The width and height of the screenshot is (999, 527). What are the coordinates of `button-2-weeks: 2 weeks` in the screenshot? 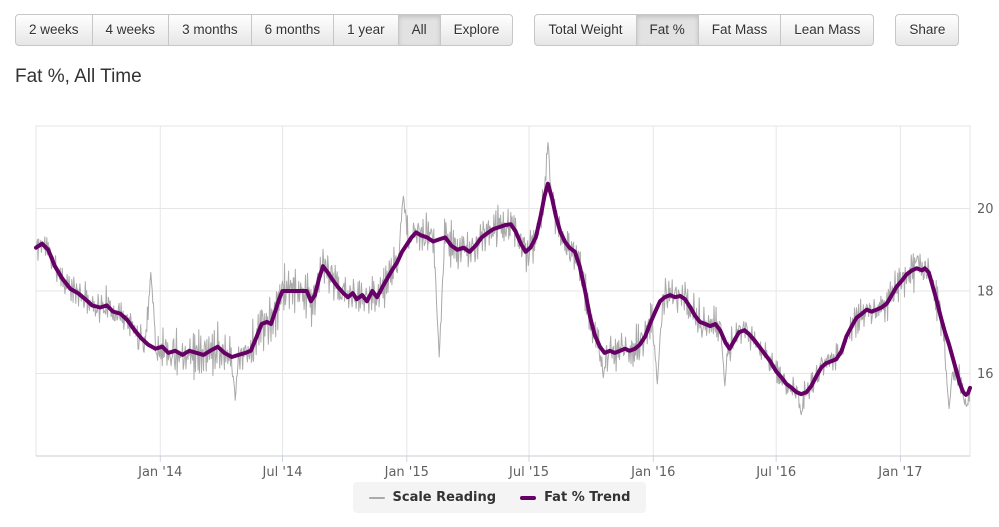 It's located at (54, 30).